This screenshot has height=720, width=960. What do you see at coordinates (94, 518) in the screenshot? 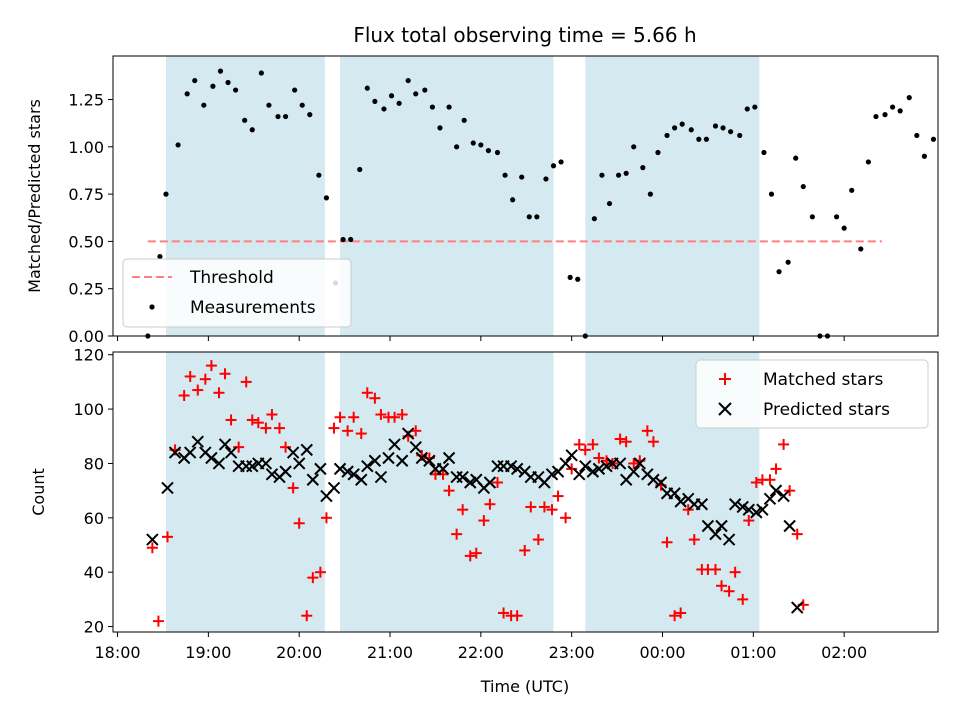
I see `bottom-y-tick-label: 60` at bounding box center [94, 518].